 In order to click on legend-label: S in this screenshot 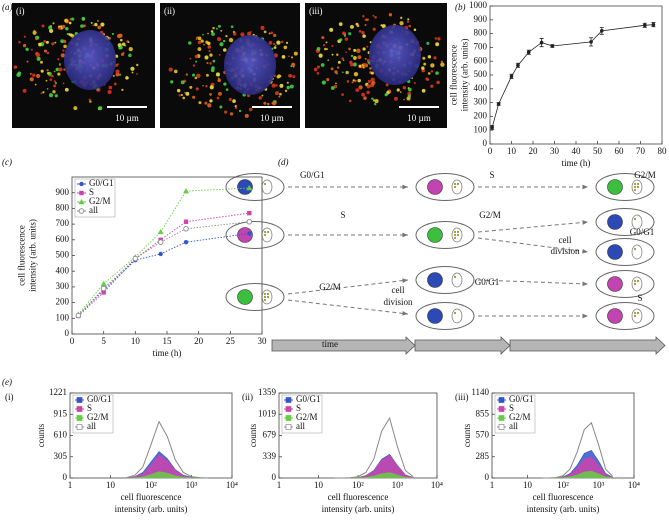, I will do `click(91, 192)`.